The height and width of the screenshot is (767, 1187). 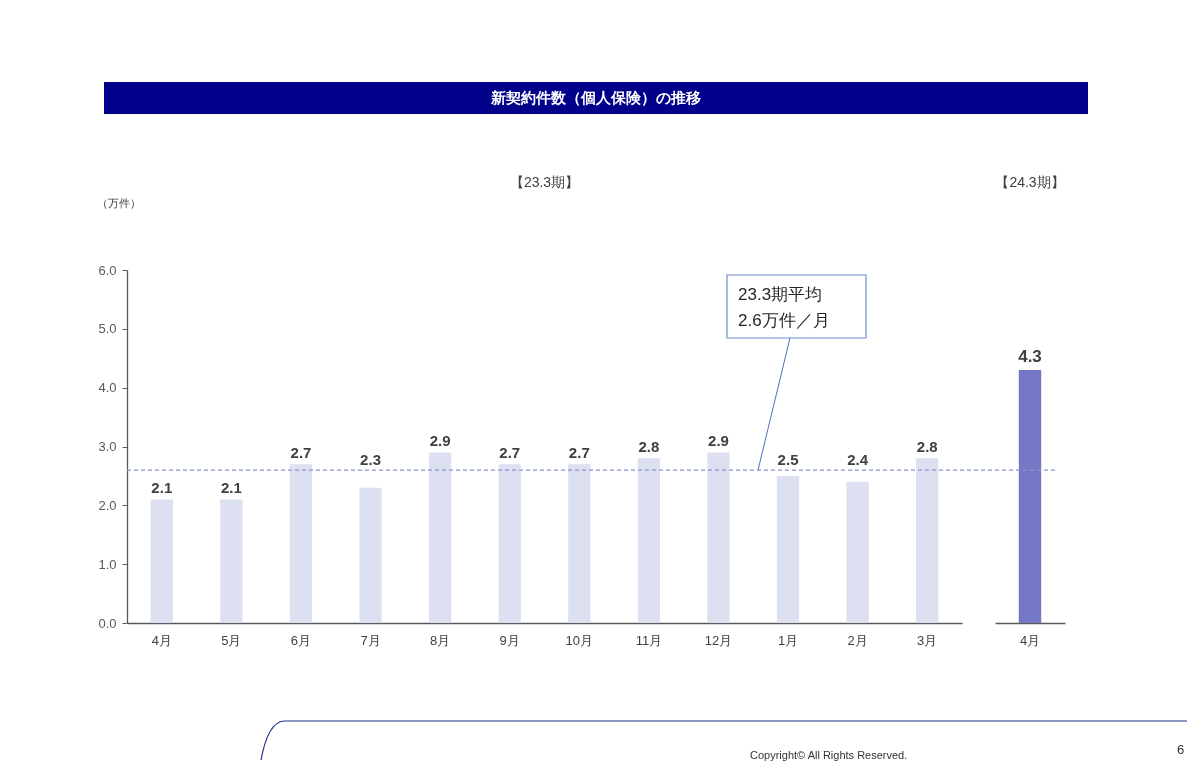 I want to click on y-tick-label: 2.0, so click(x=107, y=505).